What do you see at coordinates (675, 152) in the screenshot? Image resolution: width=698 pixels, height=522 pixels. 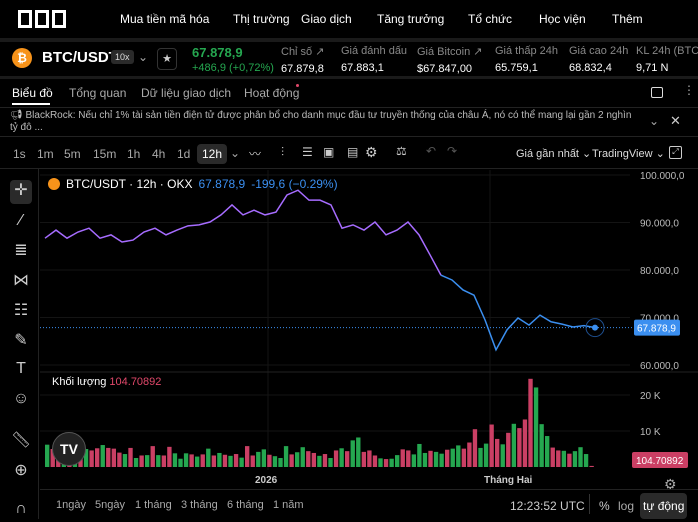 I see `fullscreen-icon: ⤢` at bounding box center [675, 152].